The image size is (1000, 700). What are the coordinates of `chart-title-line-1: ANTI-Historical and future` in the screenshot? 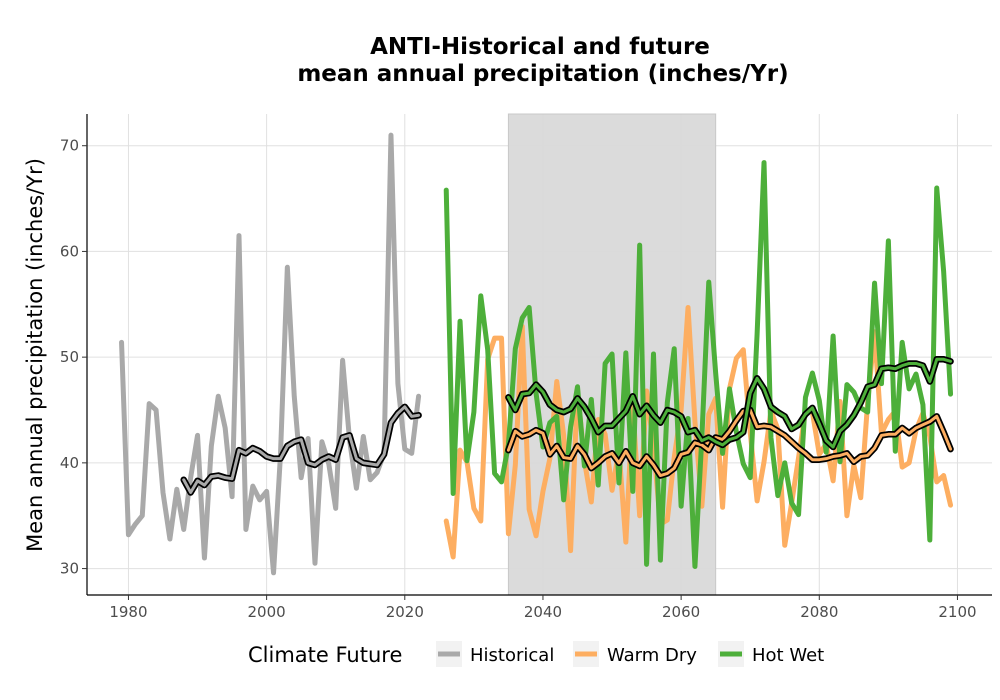 It's located at (540, 47).